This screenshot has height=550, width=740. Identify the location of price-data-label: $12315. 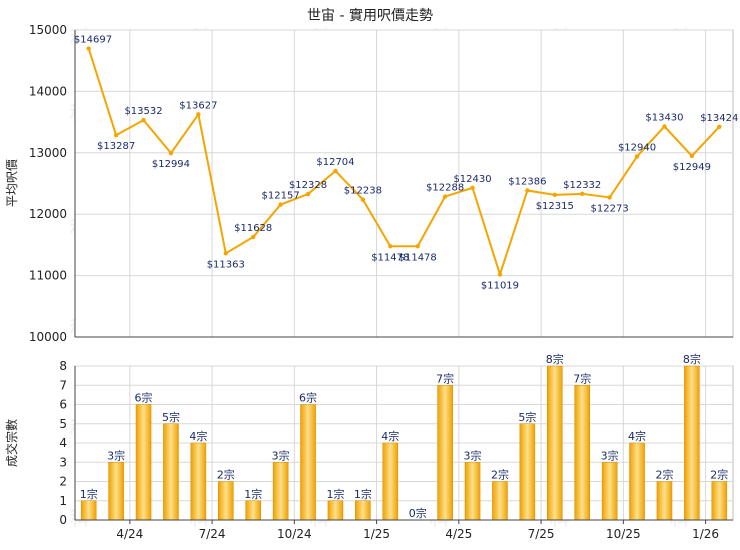
(555, 206).